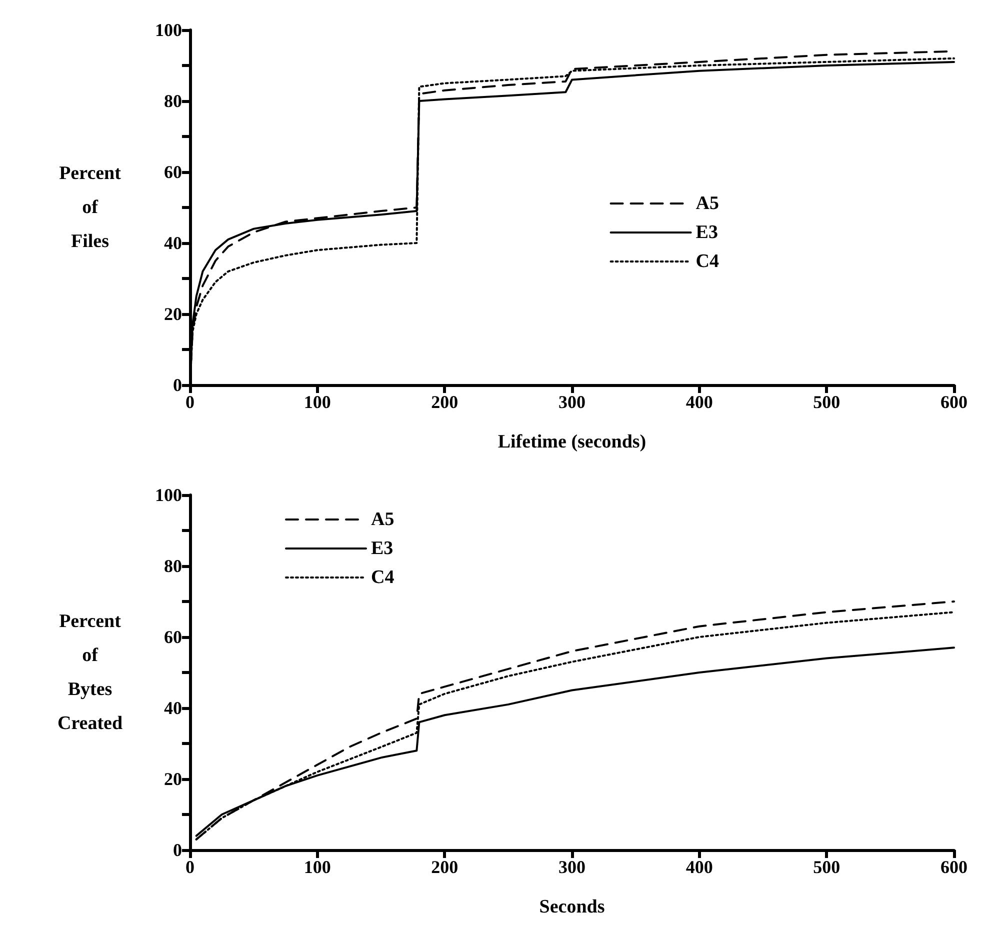 The width and height of the screenshot is (984, 943). Describe the element at coordinates (90, 207) in the screenshot. I see `y-axis-title: Percent of Files` at that location.